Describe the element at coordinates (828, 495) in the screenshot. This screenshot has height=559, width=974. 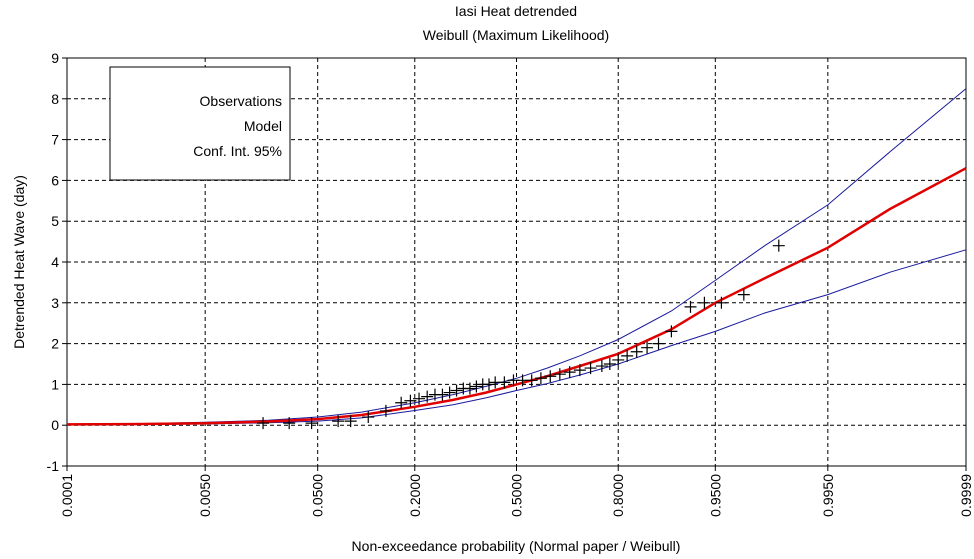
I see `x-tick-label: 0.9950` at that location.